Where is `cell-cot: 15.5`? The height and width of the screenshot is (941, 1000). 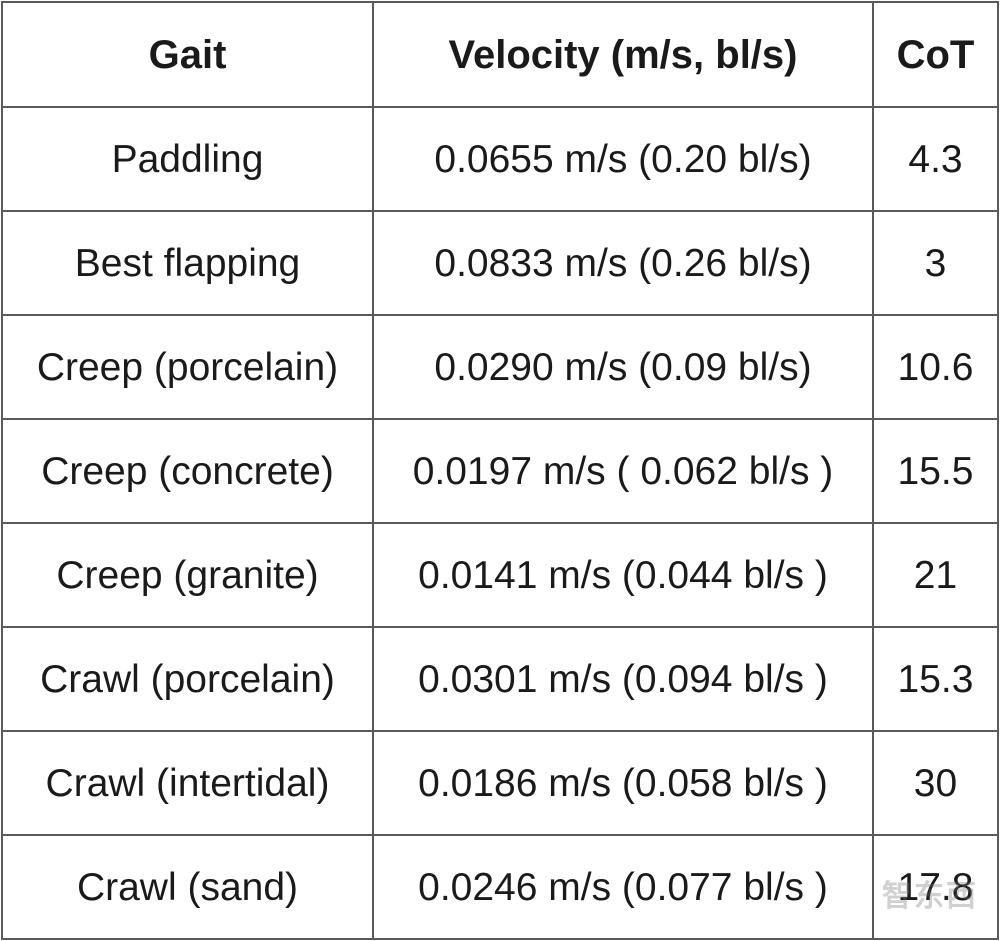 cell-cot: 15.5 is located at coordinates (935, 471).